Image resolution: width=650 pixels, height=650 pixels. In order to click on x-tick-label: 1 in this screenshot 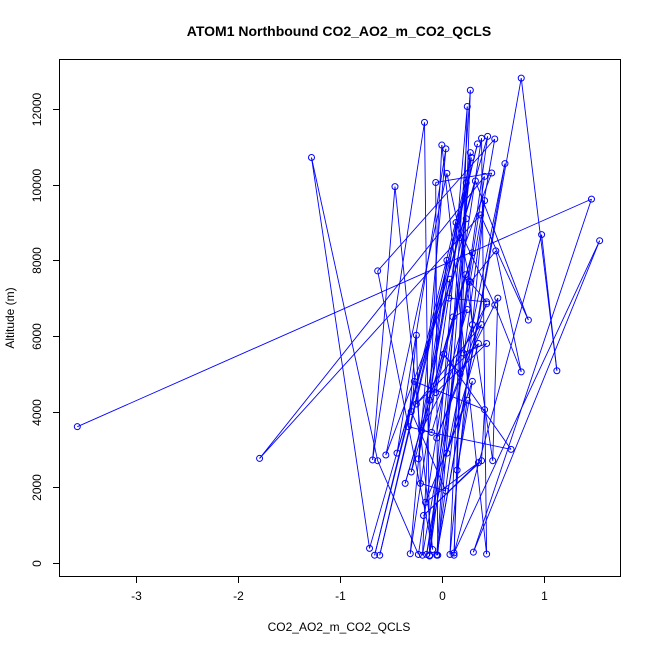, I will do `click(544, 596)`.